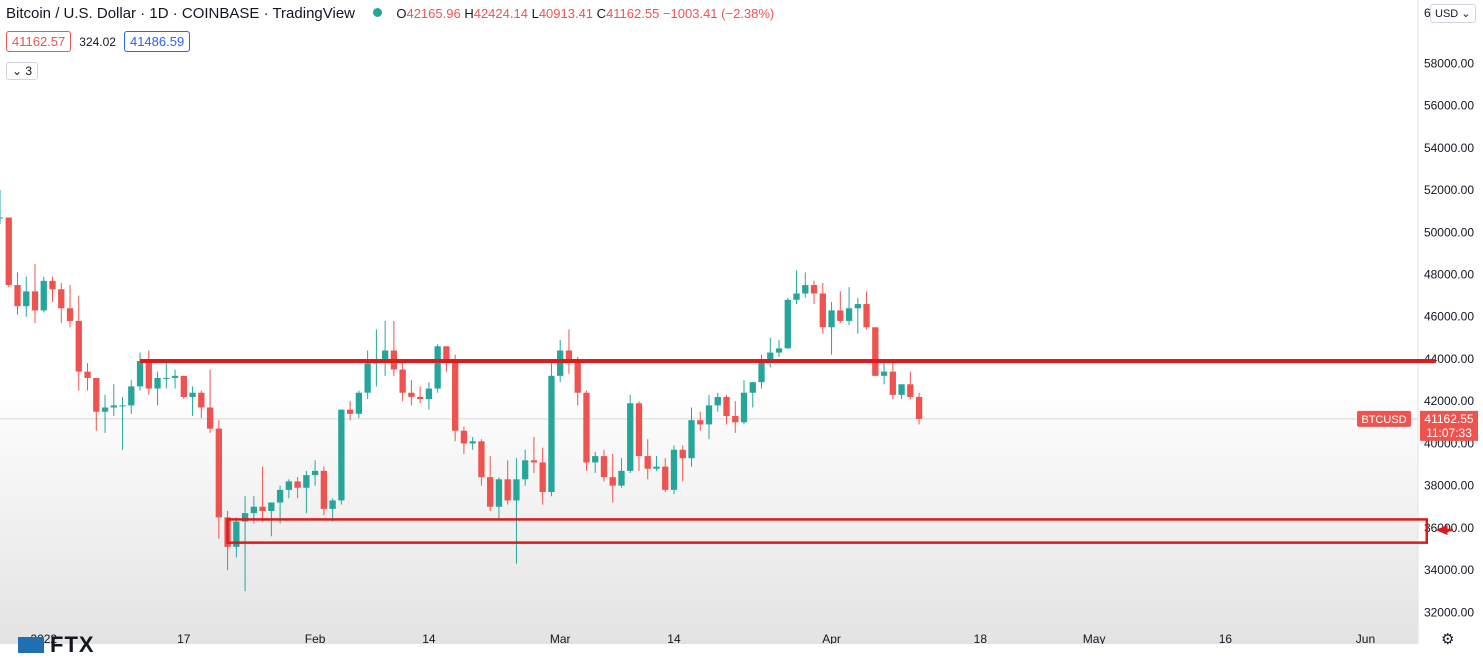 This screenshot has height=658, width=1483. Describe the element at coordinates (39, 41) in the screenshot. I see `sell-button: 41162.57` at that location.